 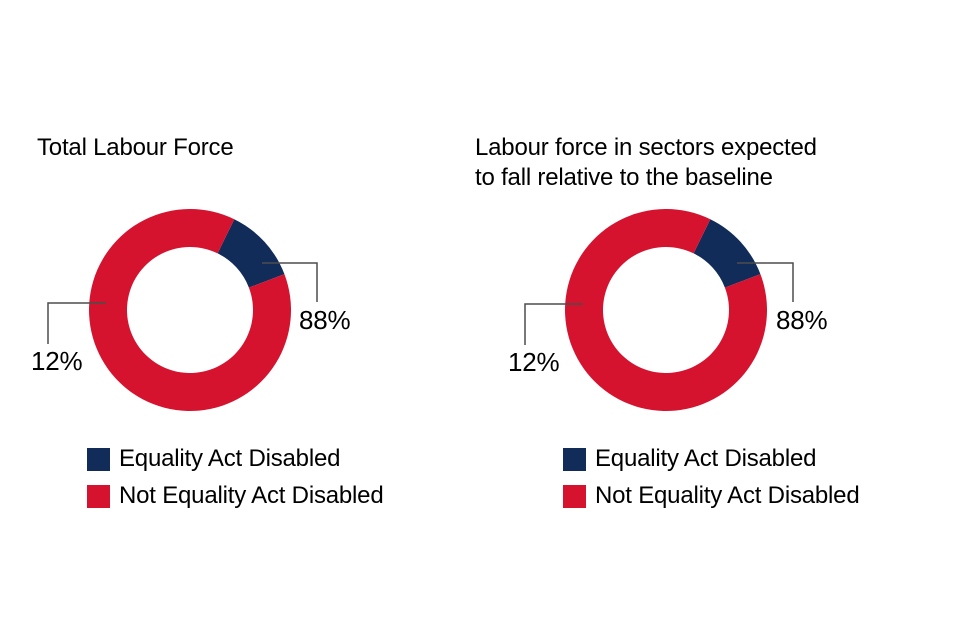 I want to click on percent-callout-right-12: 12%, so click(x=534, y=362).